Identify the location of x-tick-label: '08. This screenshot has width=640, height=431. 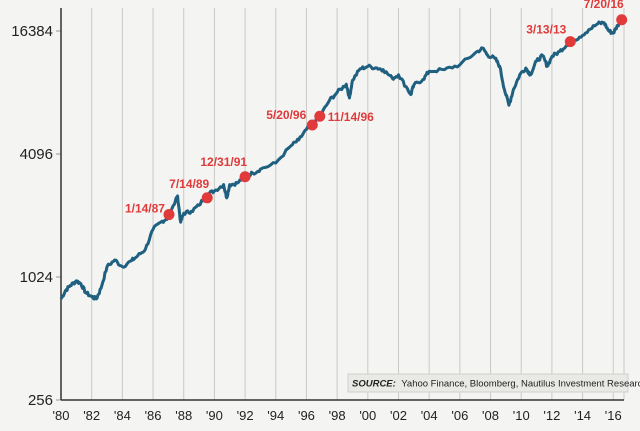
(490, 415).